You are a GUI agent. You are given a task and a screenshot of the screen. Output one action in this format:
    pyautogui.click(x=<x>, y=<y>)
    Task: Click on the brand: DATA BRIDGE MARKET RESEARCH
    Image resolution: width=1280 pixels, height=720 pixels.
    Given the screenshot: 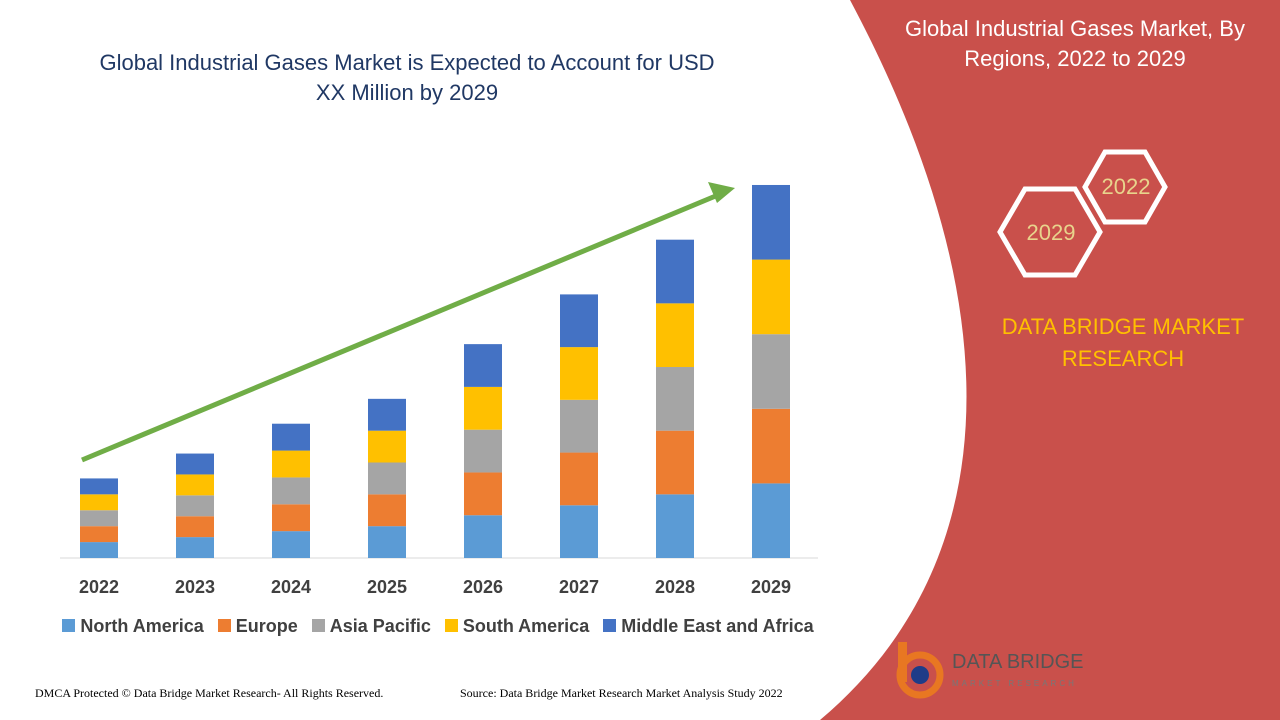 What is the action you would take?
    pyautogui.click(x=1123, y=342)
    